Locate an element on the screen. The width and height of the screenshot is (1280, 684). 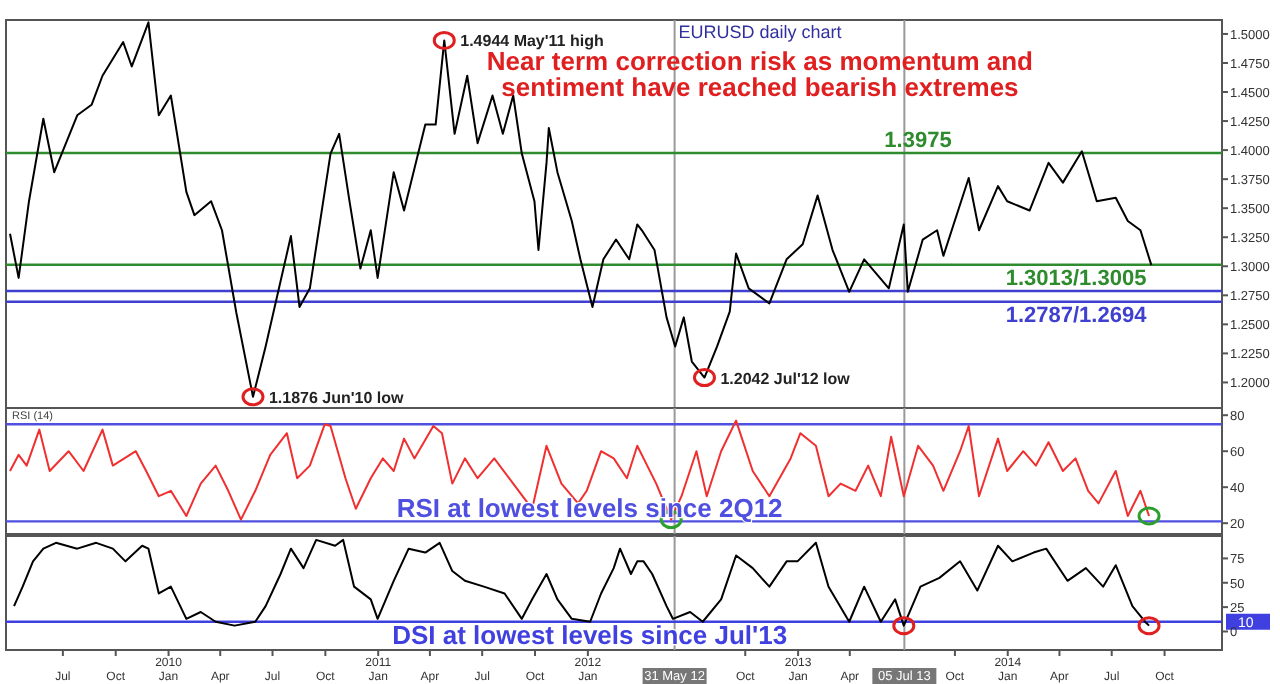
ref-line-label: 1.3013/1.3005 is located at coordinates (1076, 278).